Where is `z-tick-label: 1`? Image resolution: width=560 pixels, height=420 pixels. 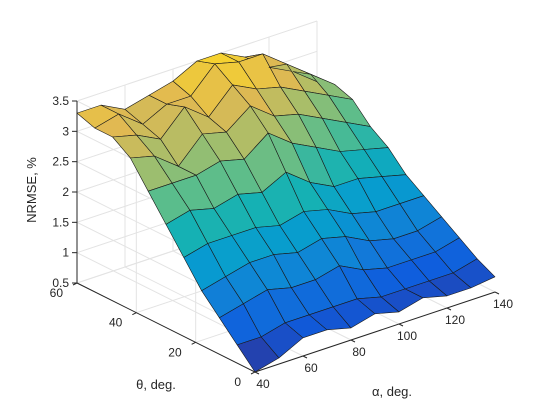 z-tick-label: 1 is located at coordinates (65, 253).